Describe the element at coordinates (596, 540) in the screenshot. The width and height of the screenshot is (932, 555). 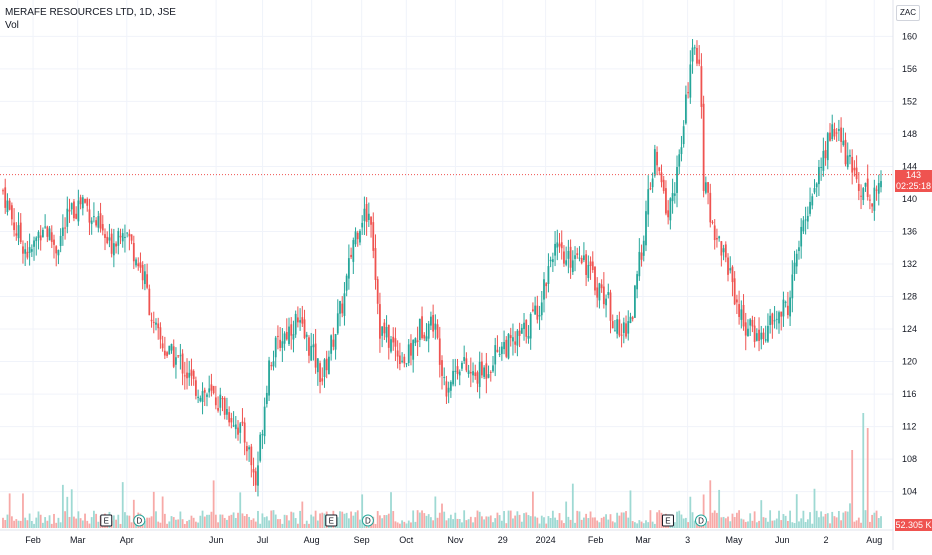
I see `x-tick-label: Feb` at that location.